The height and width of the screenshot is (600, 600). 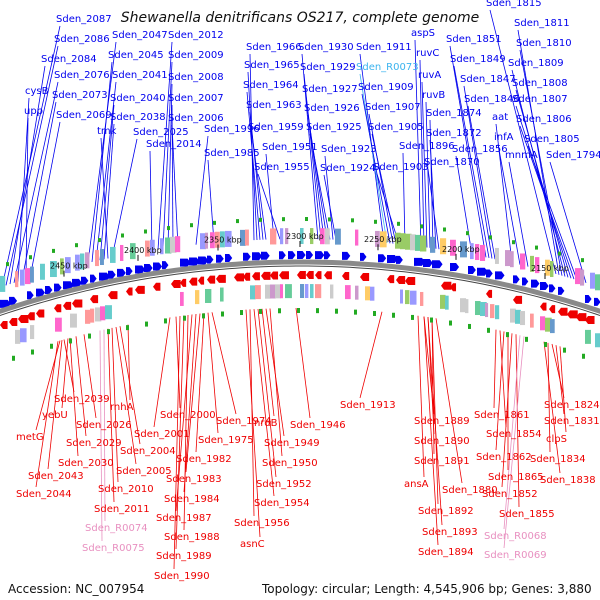 What do you see at coordinates (386, 87) in the screenshot?
I see `forward-gene-label: Sden_1909` at bounding box center [386, 87].